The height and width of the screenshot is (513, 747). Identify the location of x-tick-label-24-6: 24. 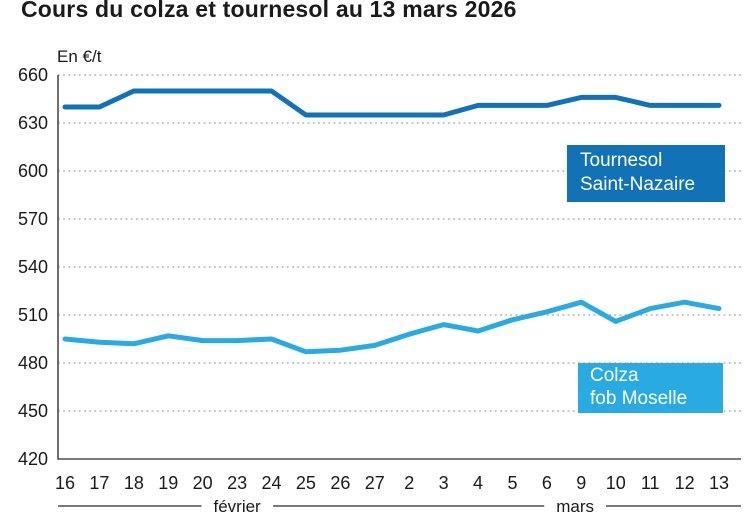
(272, 483).